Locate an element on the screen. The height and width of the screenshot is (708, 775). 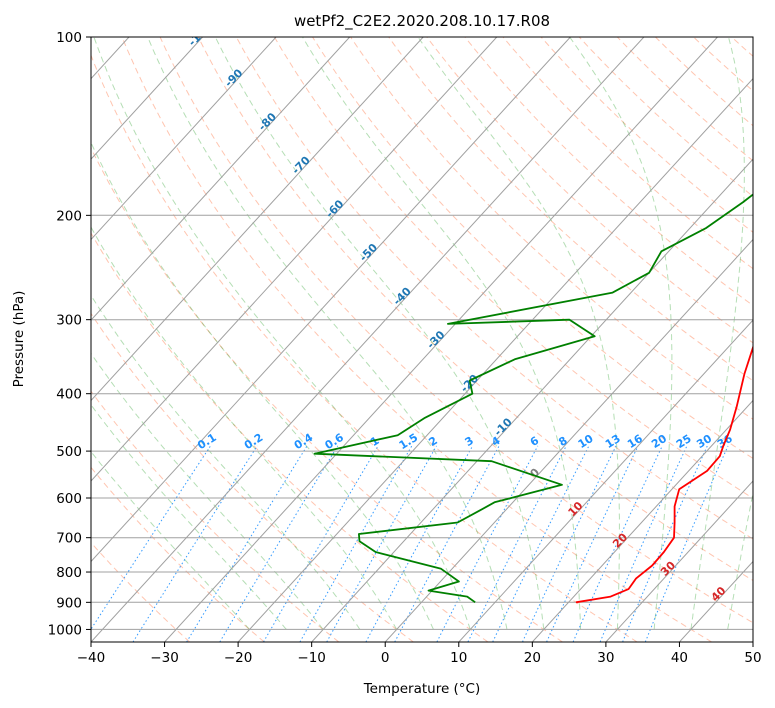
y-tick-label: 600 is located at coordinates (69, 499).